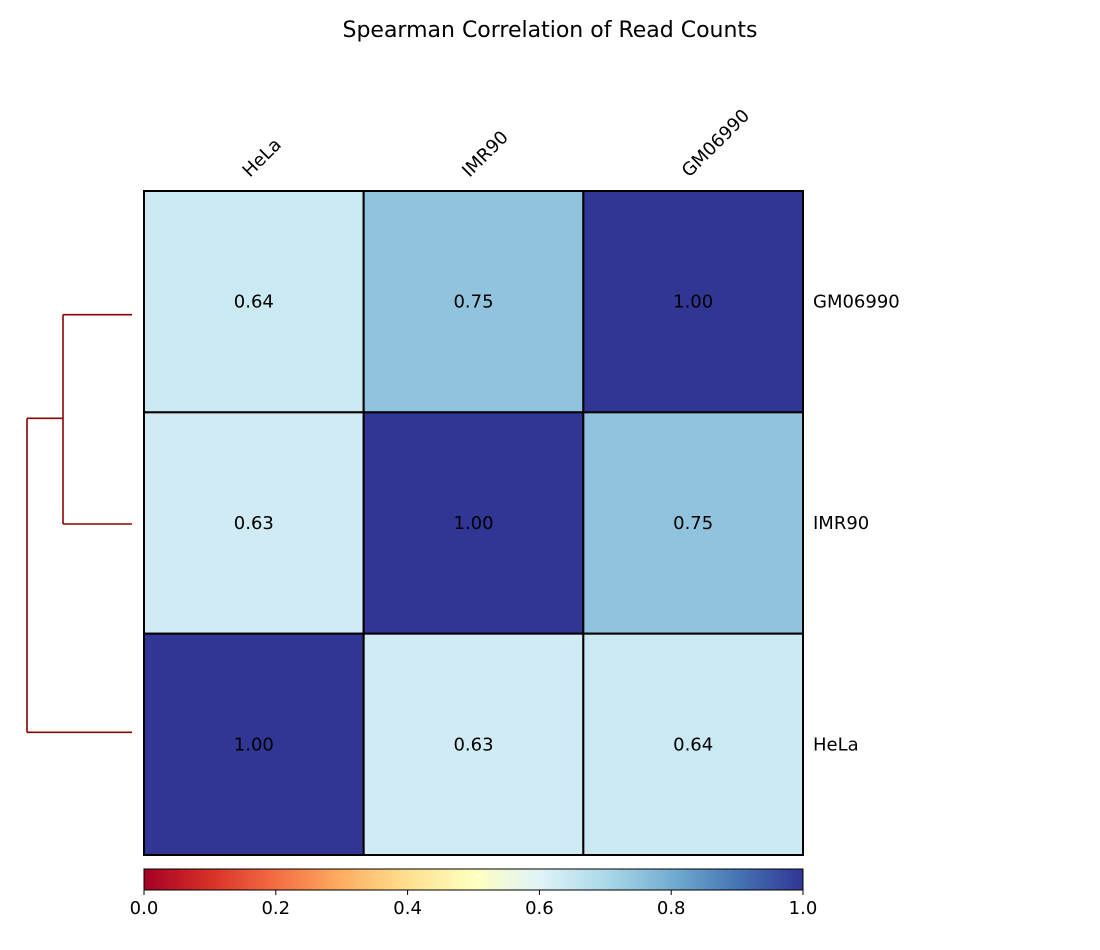 The height and width of the screenshot is (950, 1100). What do you see at coordinates (407, 908) in the screenshot?
I see `colorbar-tick-label: 0.4` at bounding box center [407, 908].